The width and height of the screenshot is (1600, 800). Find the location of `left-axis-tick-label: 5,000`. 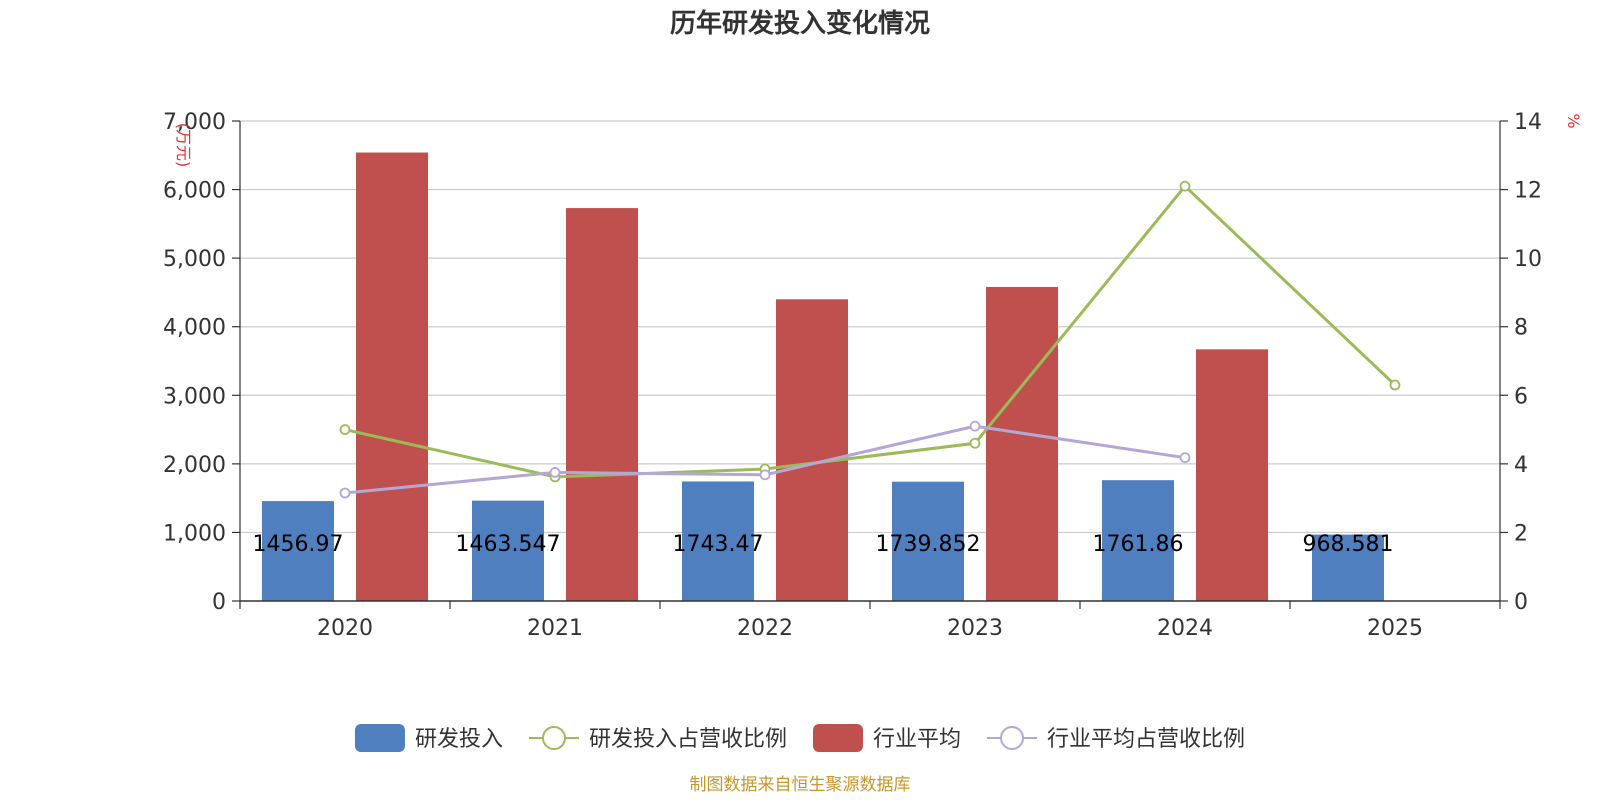

left-axis-tick-label: 5,000 is located at coordinates (194, 259).